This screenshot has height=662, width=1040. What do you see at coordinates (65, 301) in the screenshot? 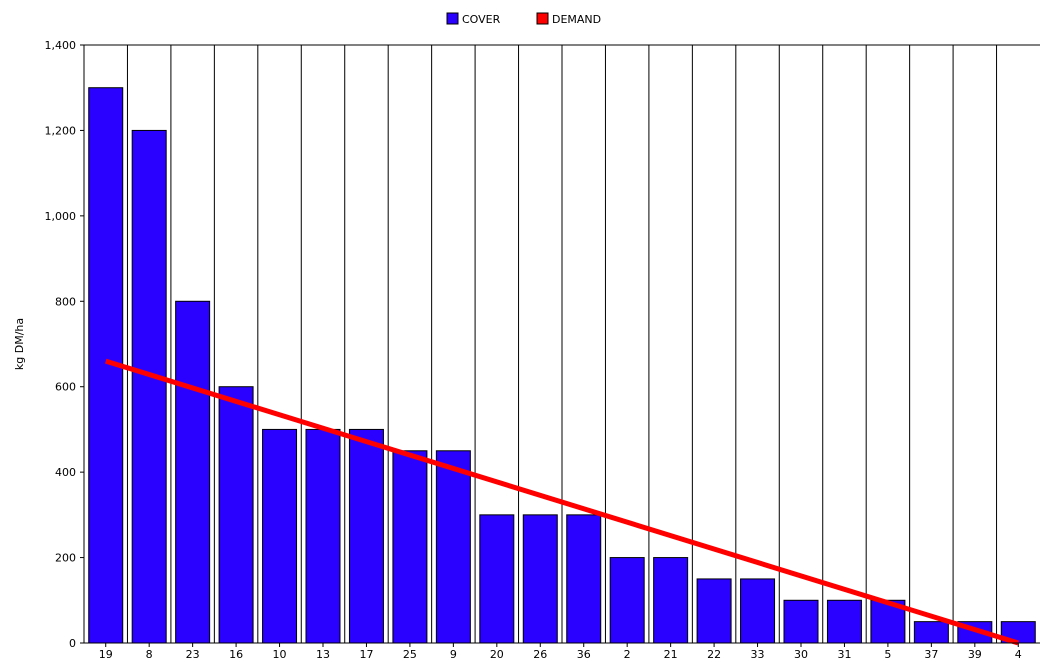
I see `y-tick-label: 800` at bounding box center [65, 301].